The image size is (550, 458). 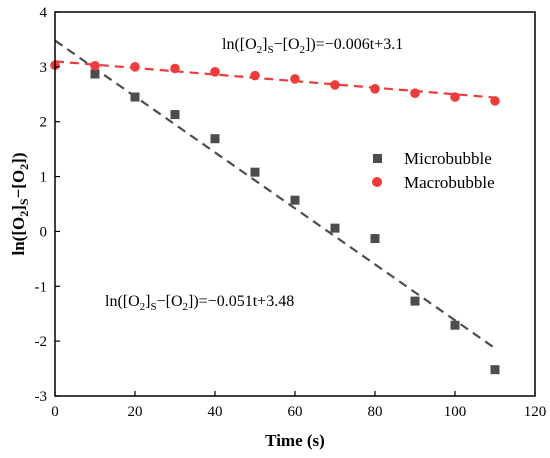 What do you see at coordinates (55, 412) in the screenshot?
I see `x-tick-label: 0` at bounding box center [55, 412].